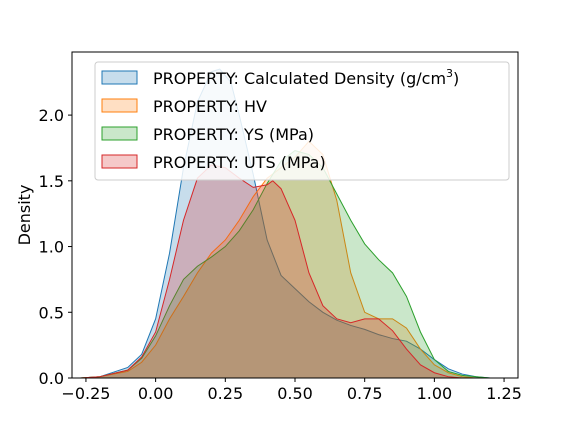 This screenshot has width=576, height=432. Describe the element at coordinates (295, 393) in the screenshot. I see `x-tick-label: 0.50` at that location.